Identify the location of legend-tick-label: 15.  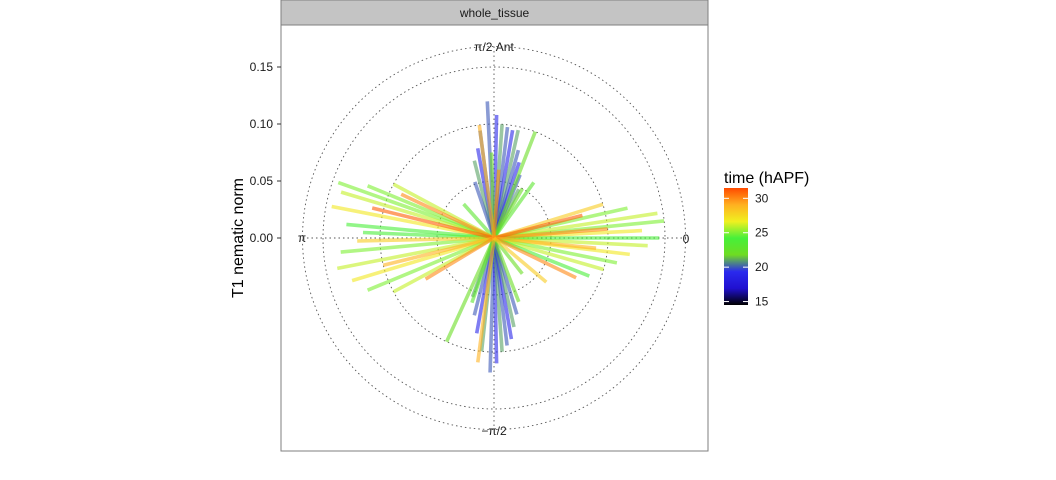
(762, 302).